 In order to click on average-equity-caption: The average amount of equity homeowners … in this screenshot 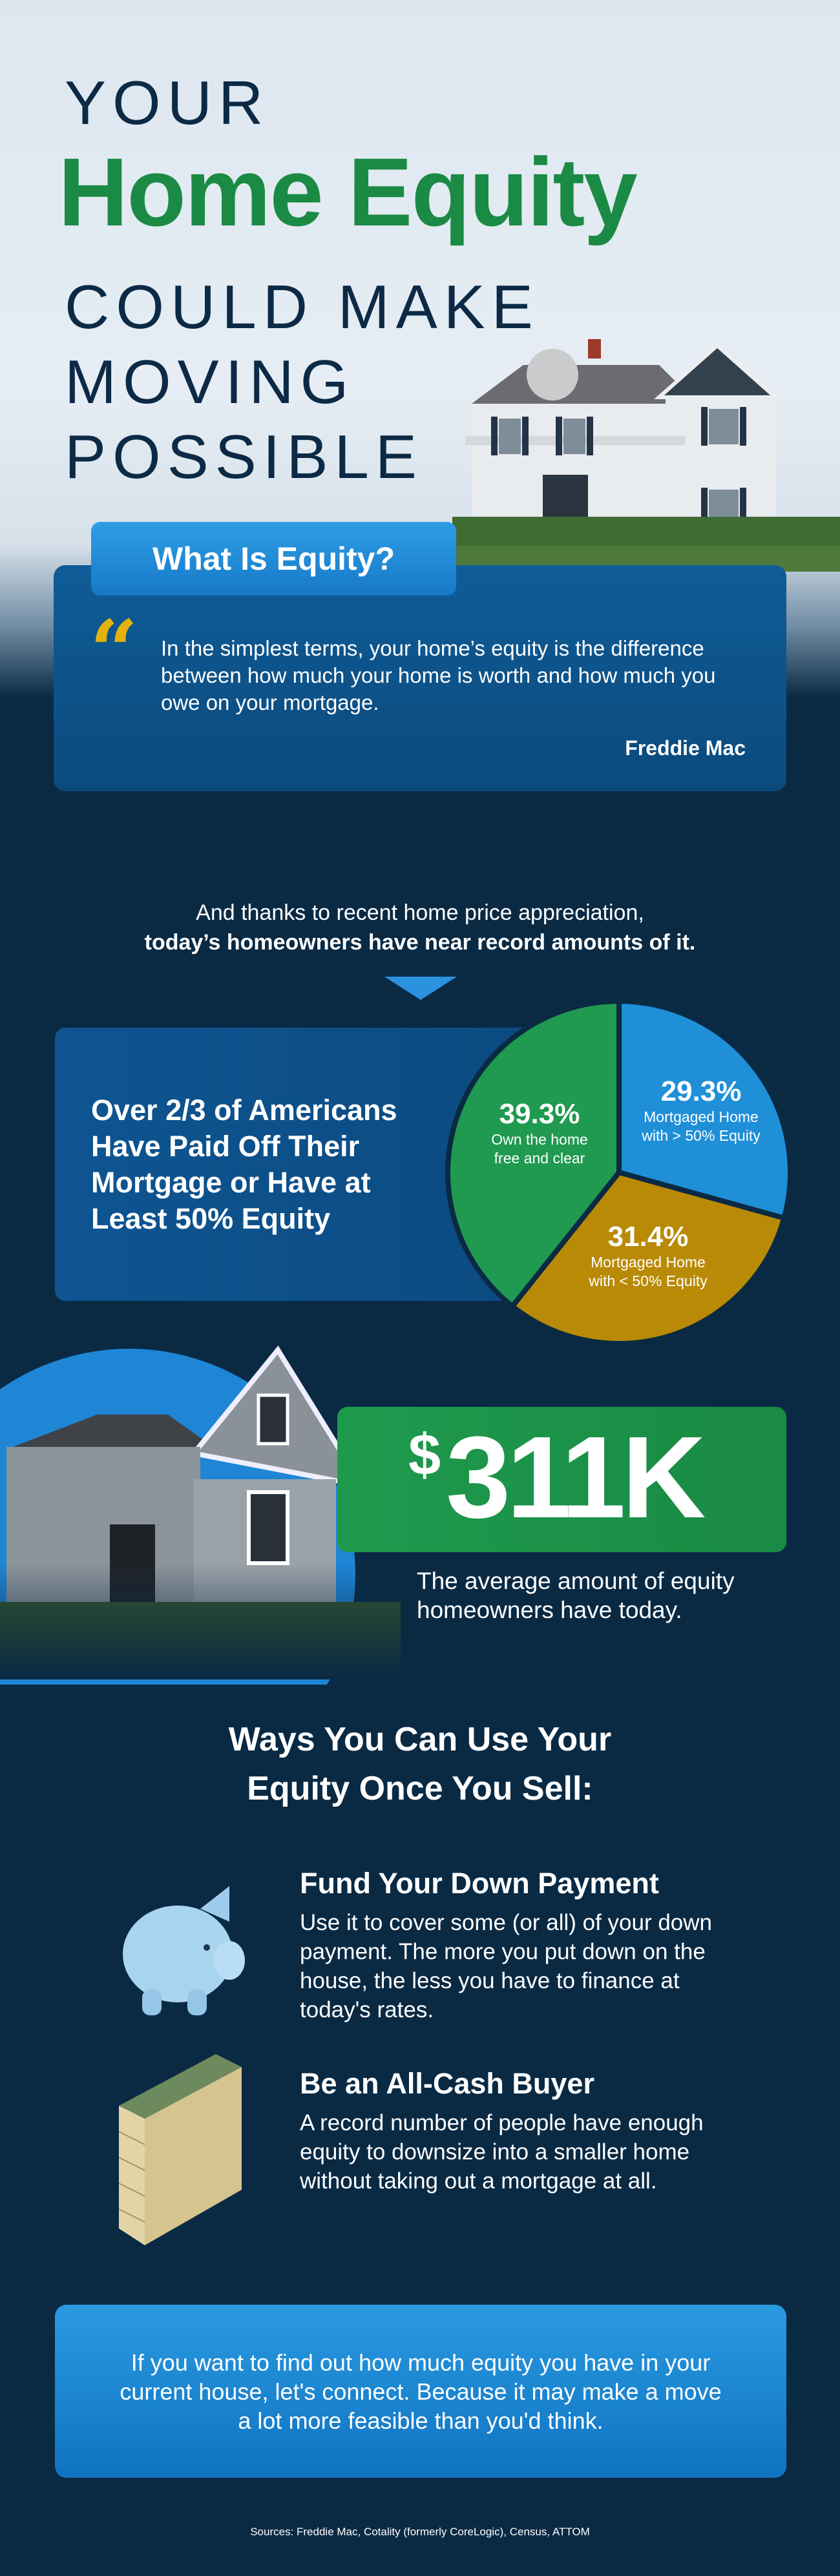, I will do `click(576, 1595)`.